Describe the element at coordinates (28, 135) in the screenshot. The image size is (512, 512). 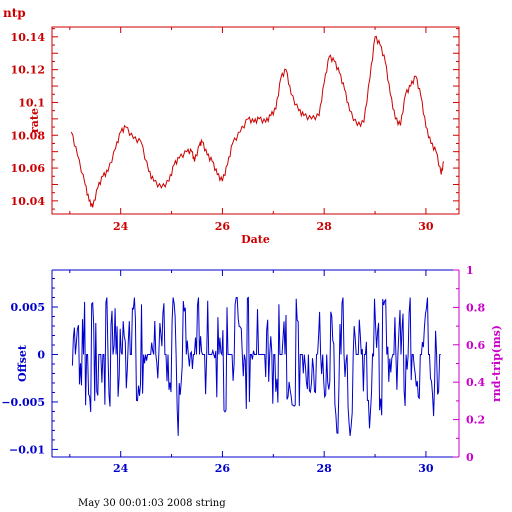
I see `top-y-tick-label: 10.08` at that location.